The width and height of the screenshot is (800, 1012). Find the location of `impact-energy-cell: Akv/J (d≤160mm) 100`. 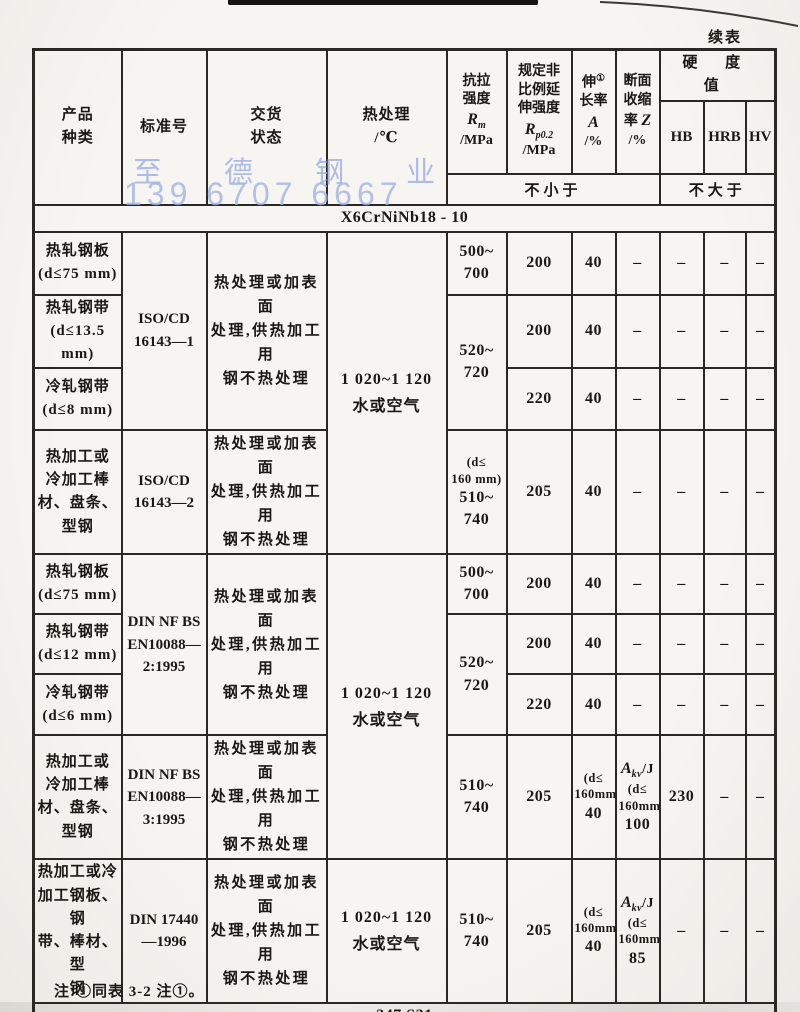

impact-energy-cell: Akv/J (d≤160mm) 100 is located at coordinates (637, 797).